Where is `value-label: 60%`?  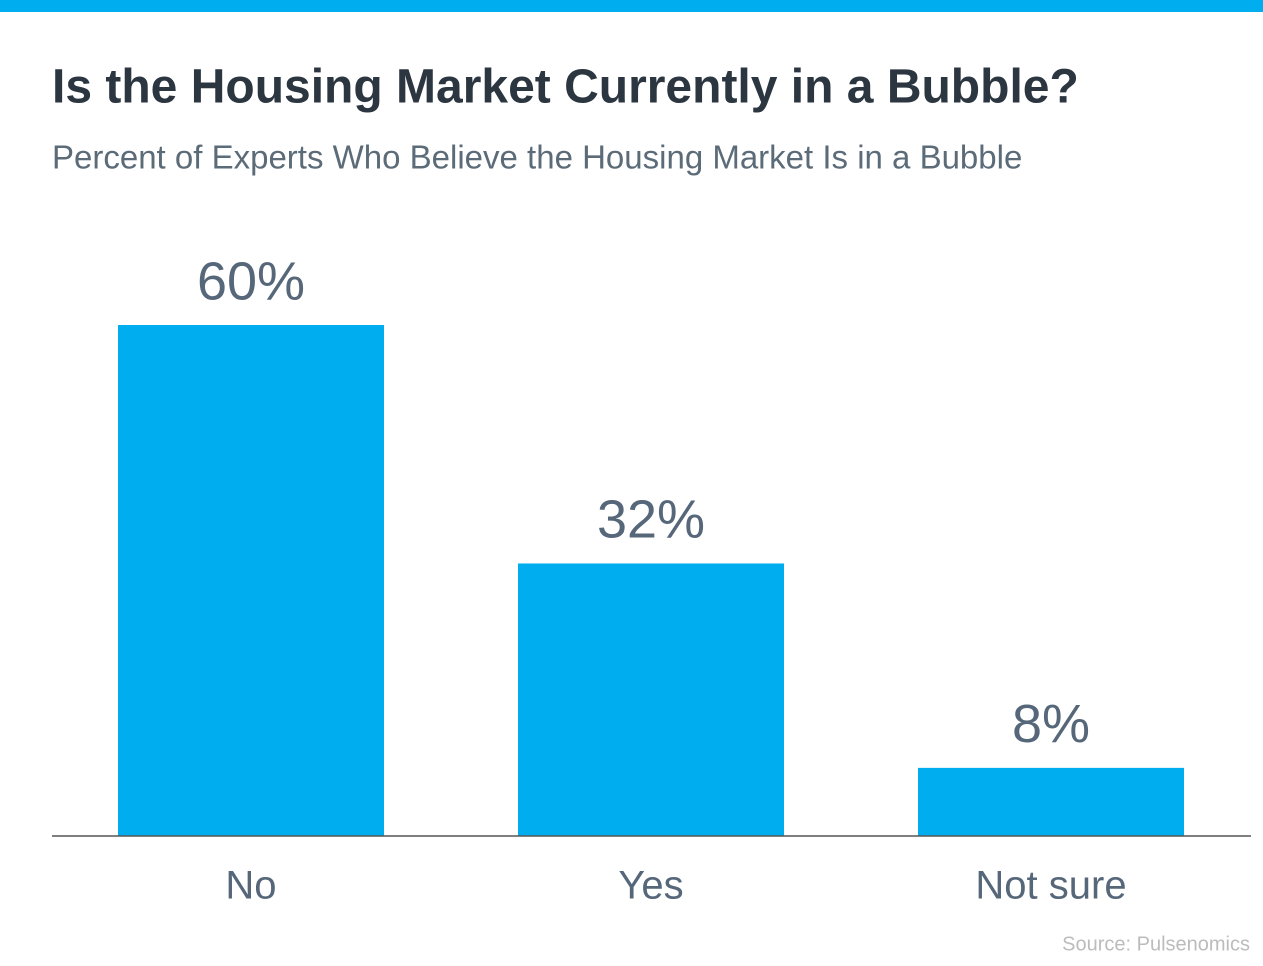
value-label: 60% is located at coordinates (251, 281).